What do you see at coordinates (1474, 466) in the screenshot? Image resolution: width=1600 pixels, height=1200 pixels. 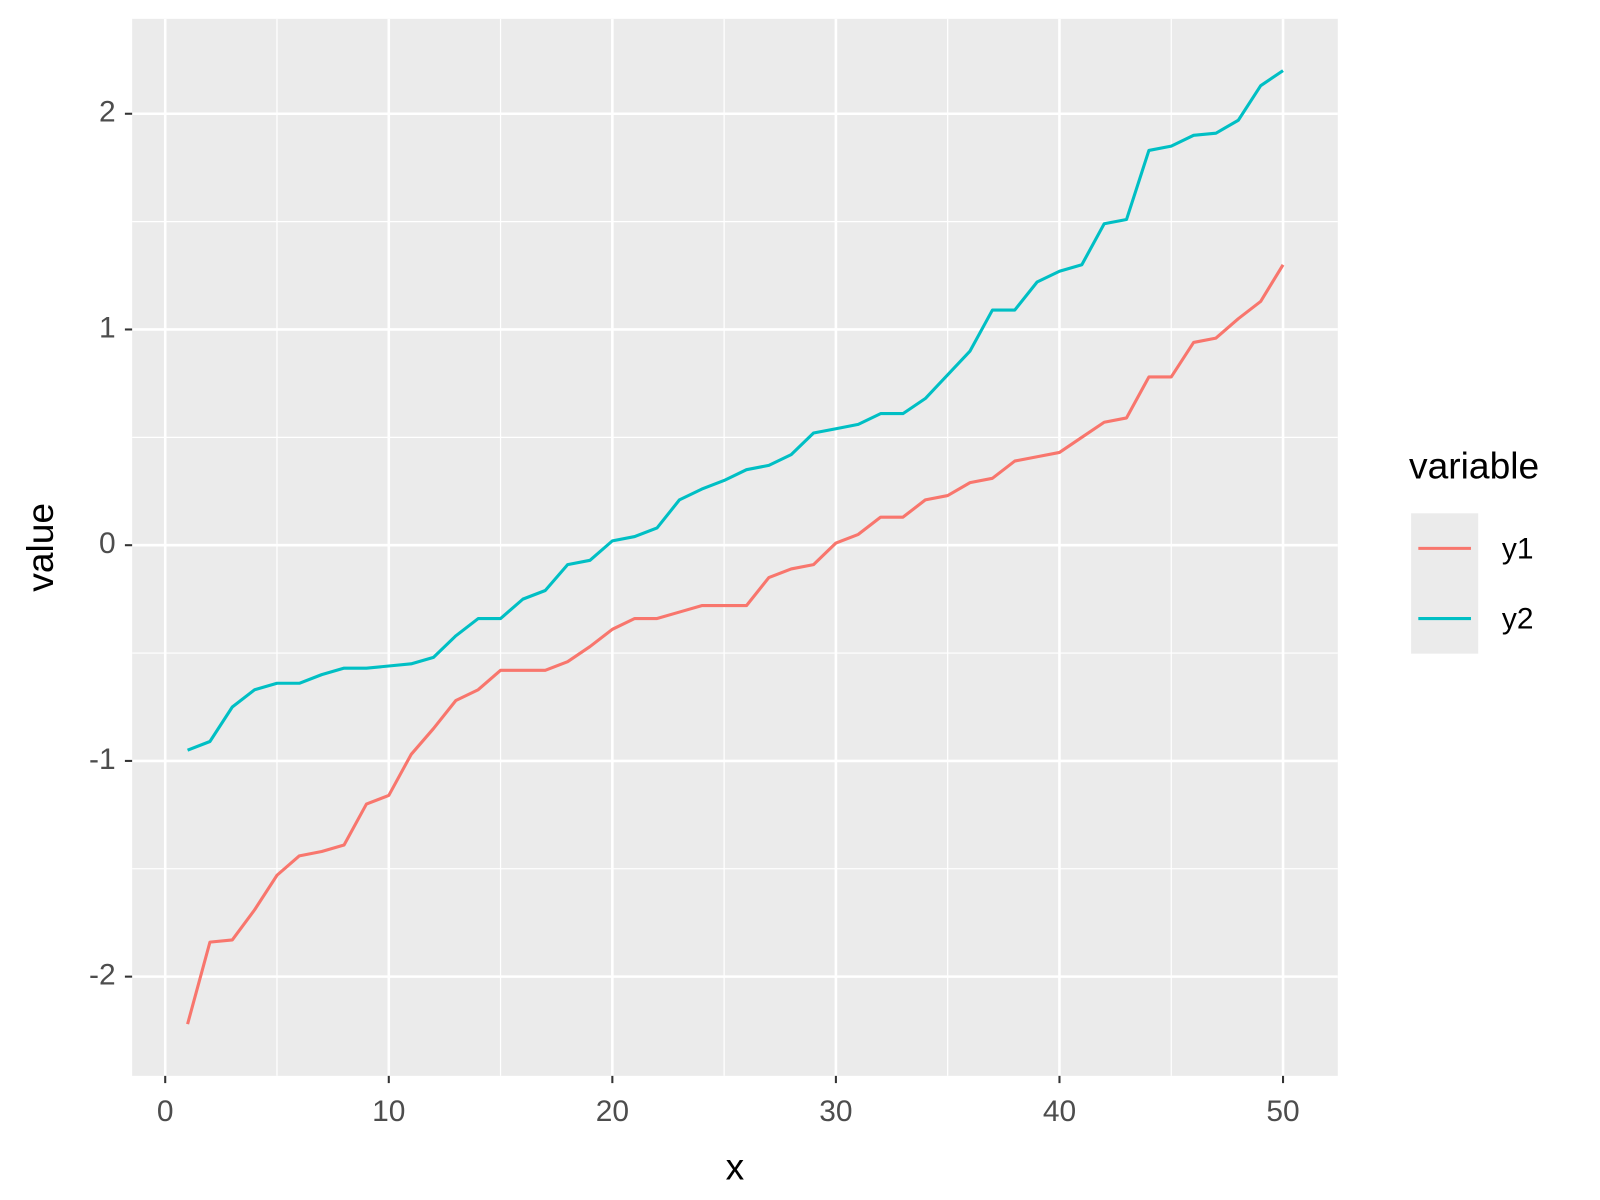 I see `legend-title: variable` at bounding box center [1474, 466].